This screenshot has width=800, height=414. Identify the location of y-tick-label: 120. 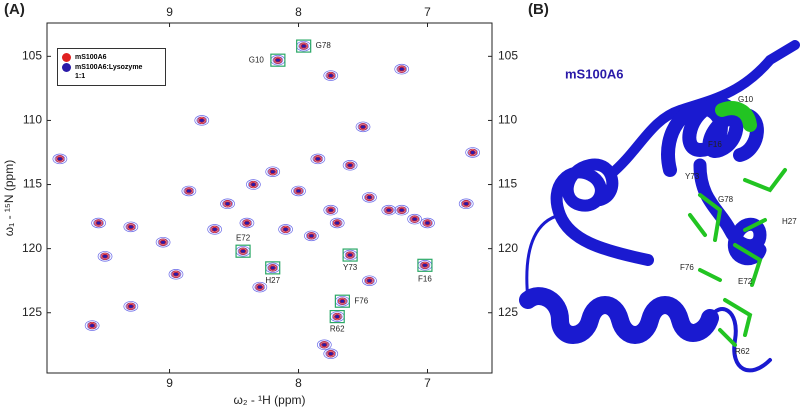
(32, 248).